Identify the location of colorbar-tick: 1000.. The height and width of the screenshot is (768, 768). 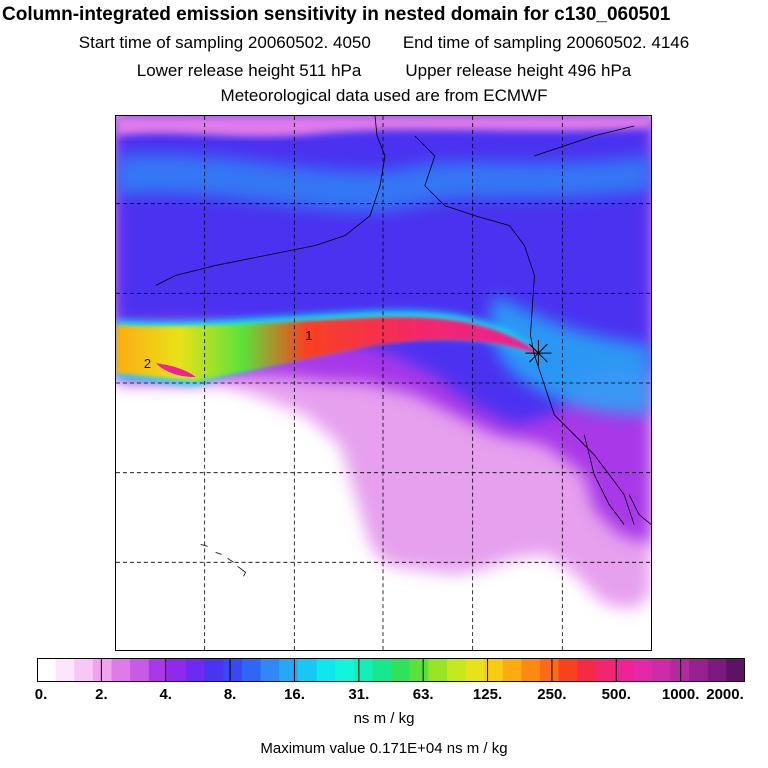
(680, 694).